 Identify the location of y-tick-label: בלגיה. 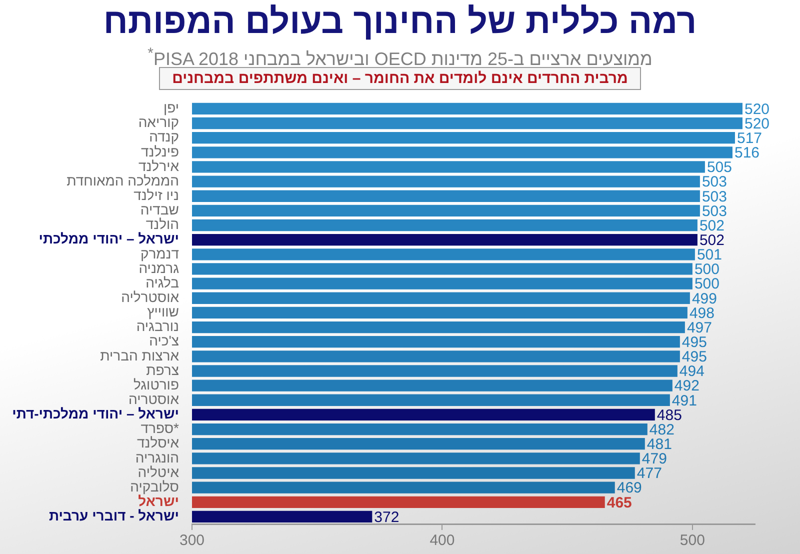
(162, 282).